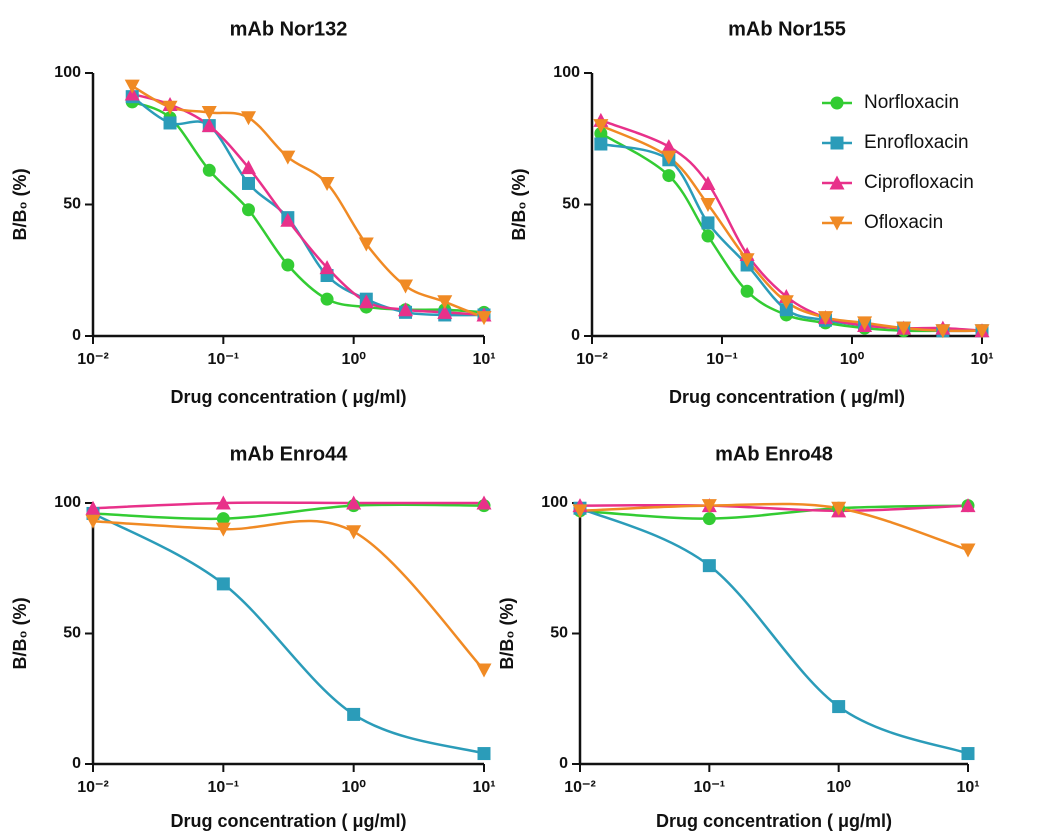 The height and width of the screenshot is (834, 1042). What do you see at coordinates (774, 454) in the screenshot?
I see `chart-title: mAb Enro48` at bounding box center [774, 454].